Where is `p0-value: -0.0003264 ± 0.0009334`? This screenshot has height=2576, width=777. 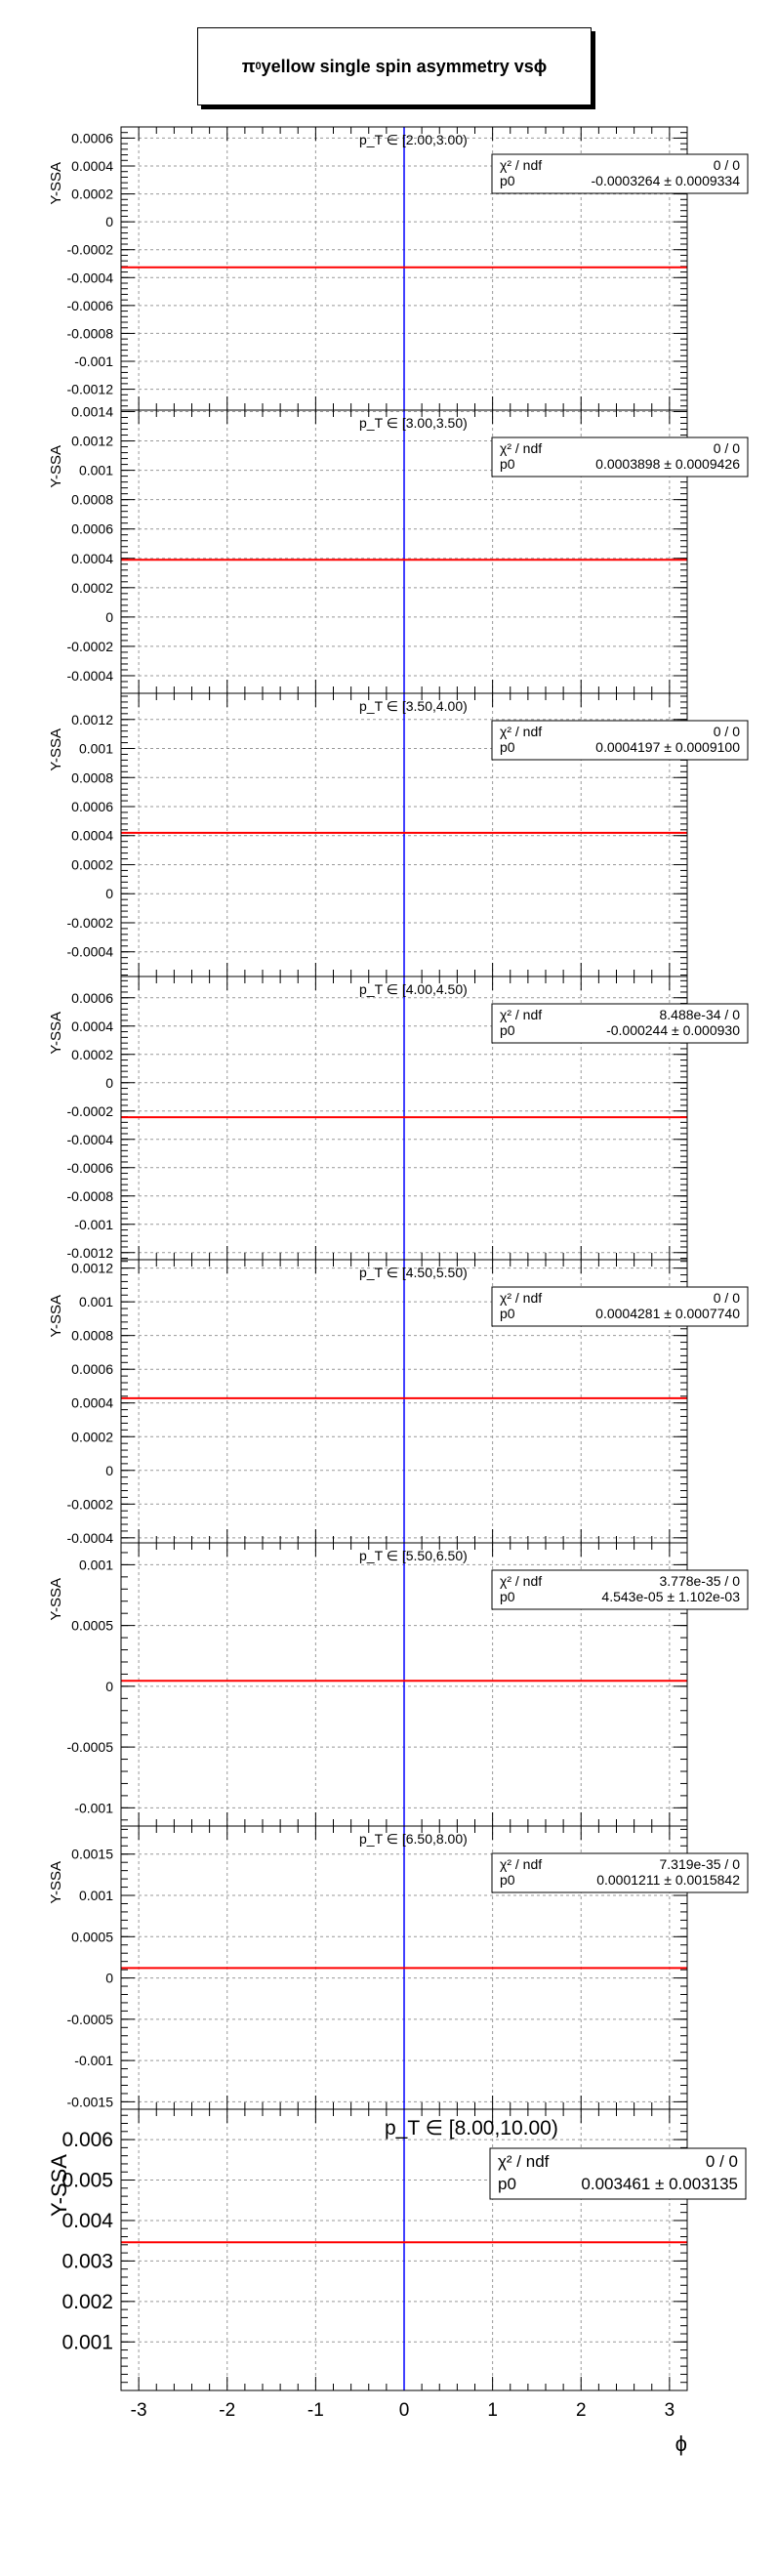
p0-value: -0.0003264 ± 0.0009334 is located at coordinates (667, 181).